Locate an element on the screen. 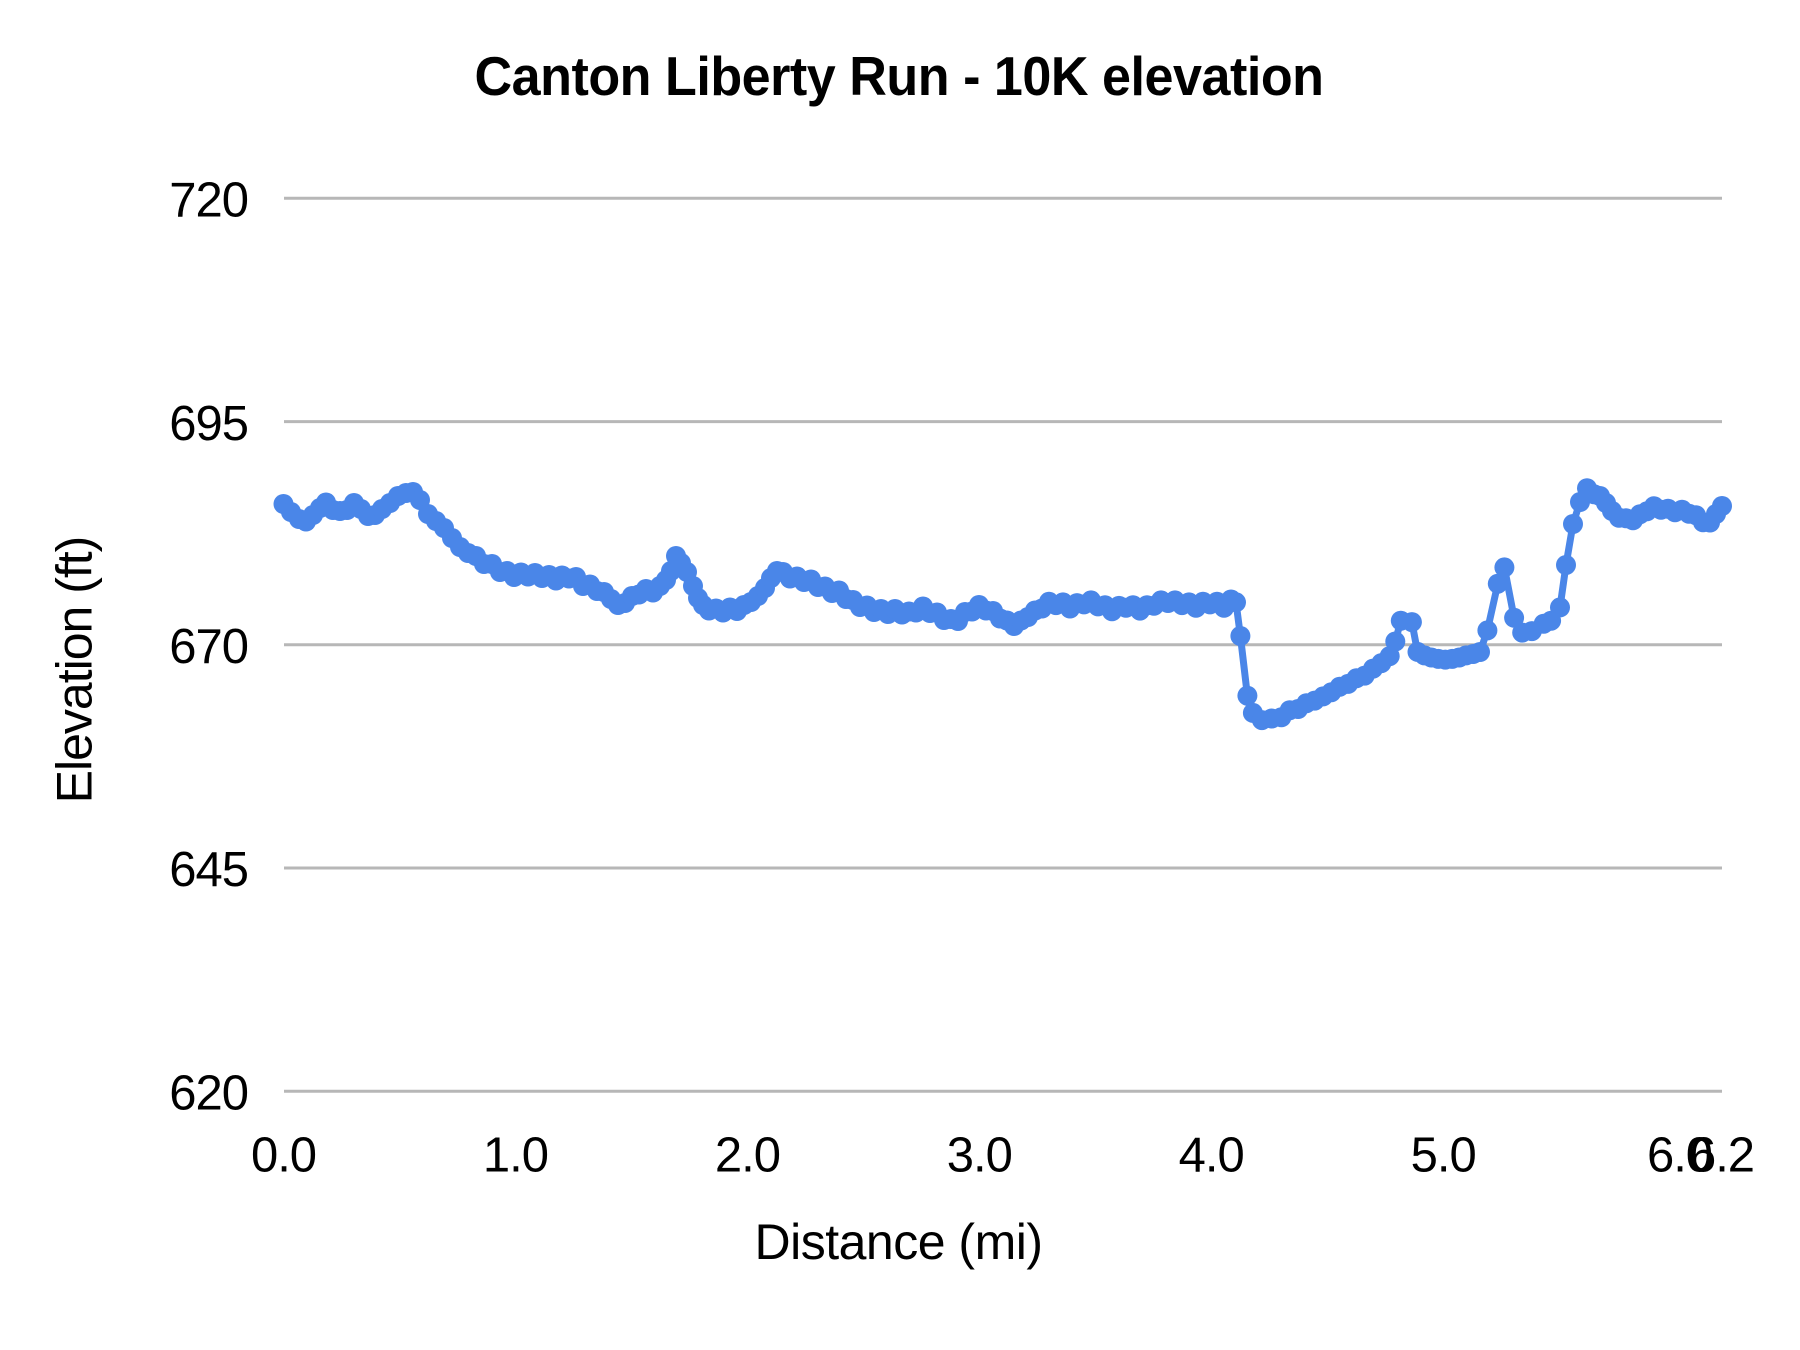 The image size is (1800, 1350). svg-text: 720 is located at coordinates (208, 201).